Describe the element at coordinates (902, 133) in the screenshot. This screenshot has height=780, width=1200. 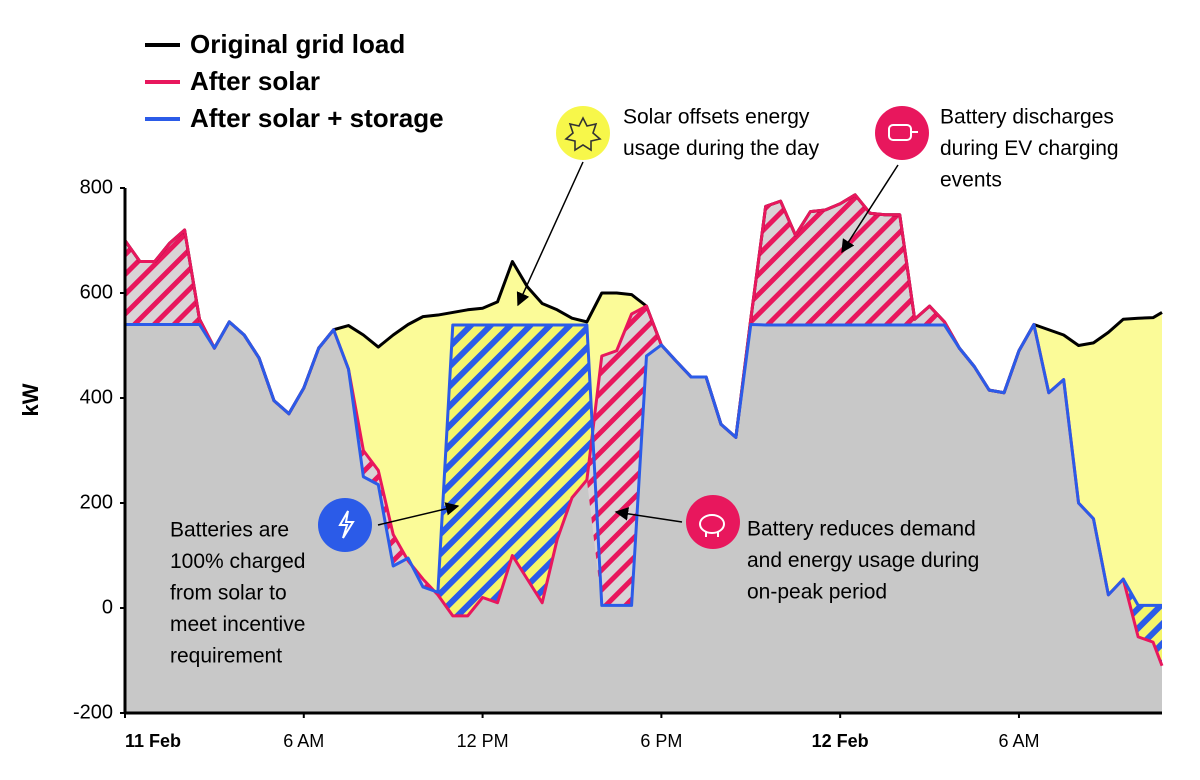
I see `ev-icon` at that location.